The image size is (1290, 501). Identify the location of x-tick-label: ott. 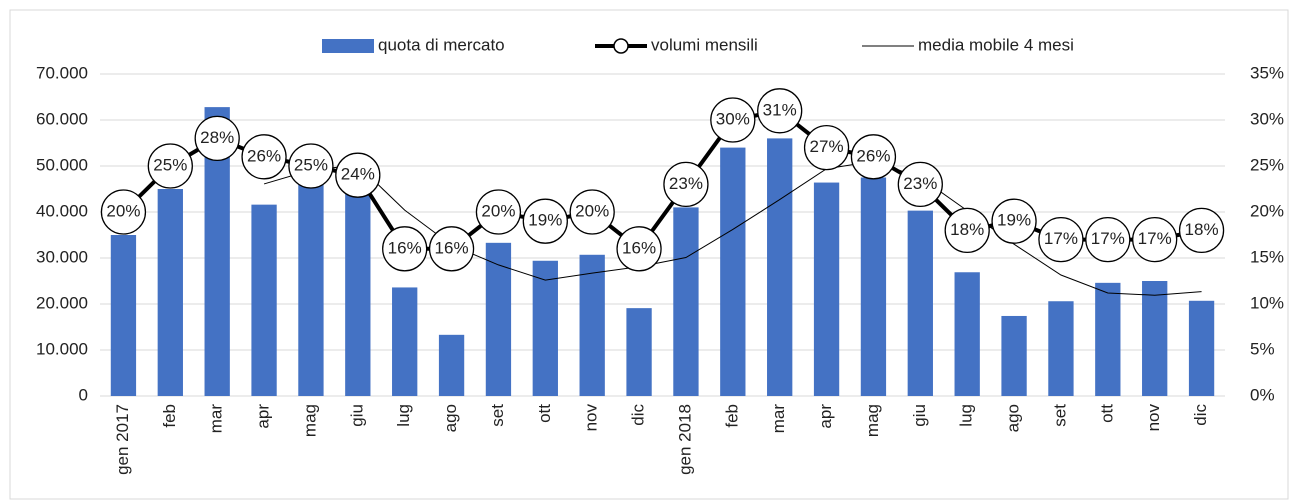
(544, 413).